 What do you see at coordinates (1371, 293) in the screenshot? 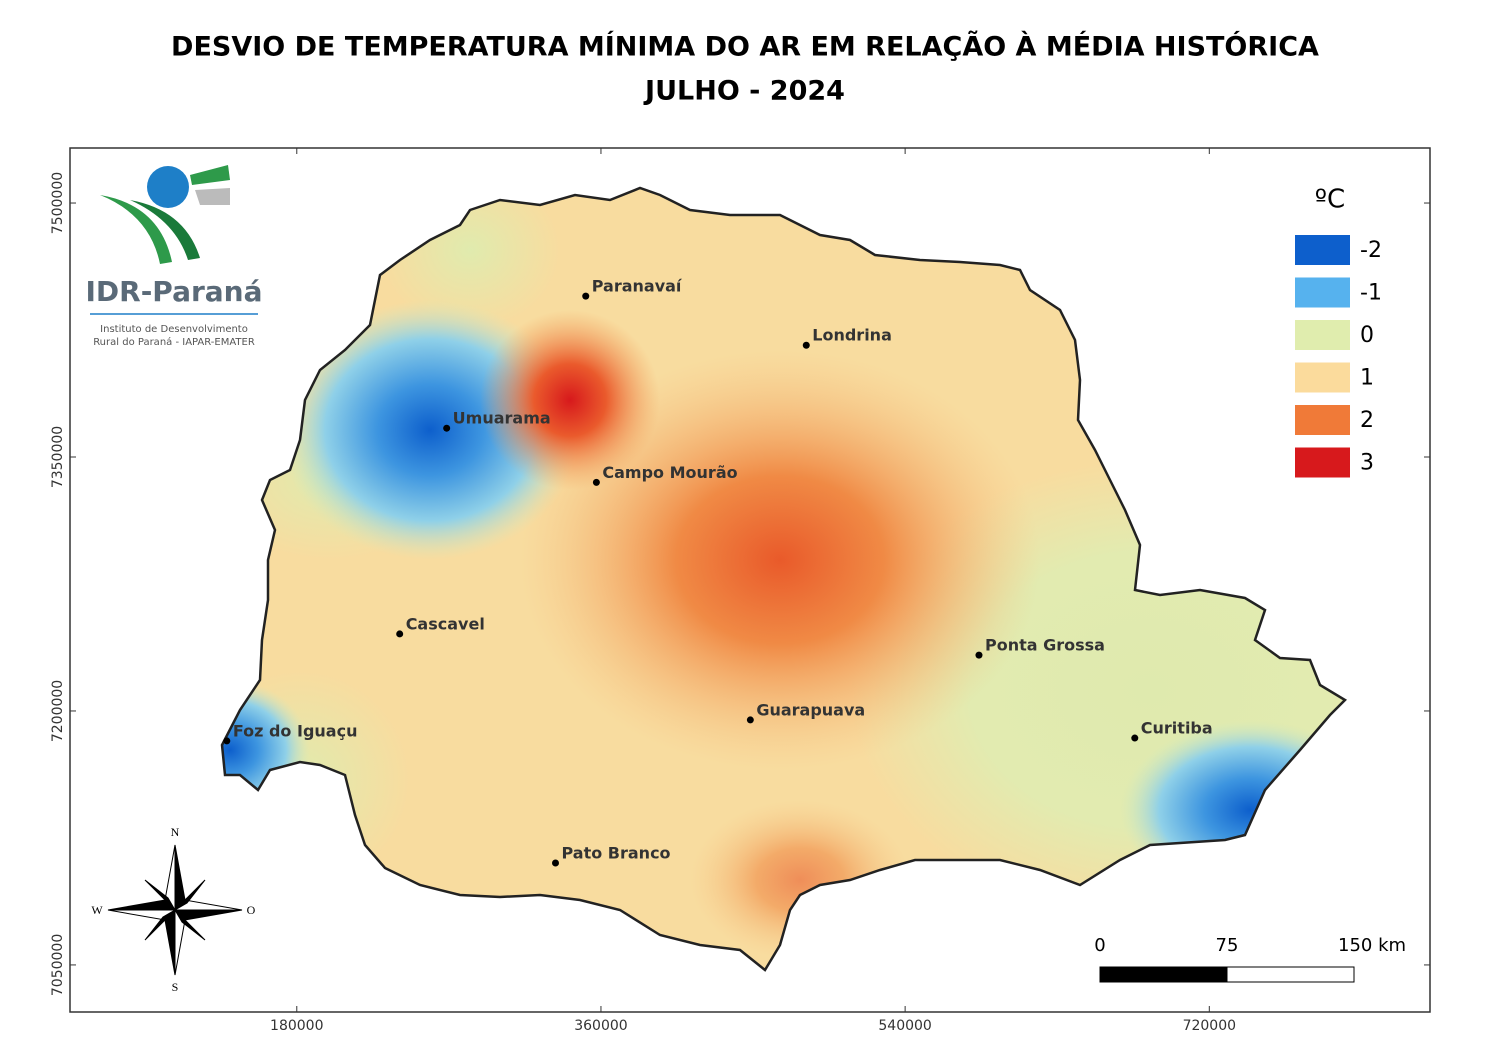
I see `legend-label: -1` at bounding box center [1371, 293].